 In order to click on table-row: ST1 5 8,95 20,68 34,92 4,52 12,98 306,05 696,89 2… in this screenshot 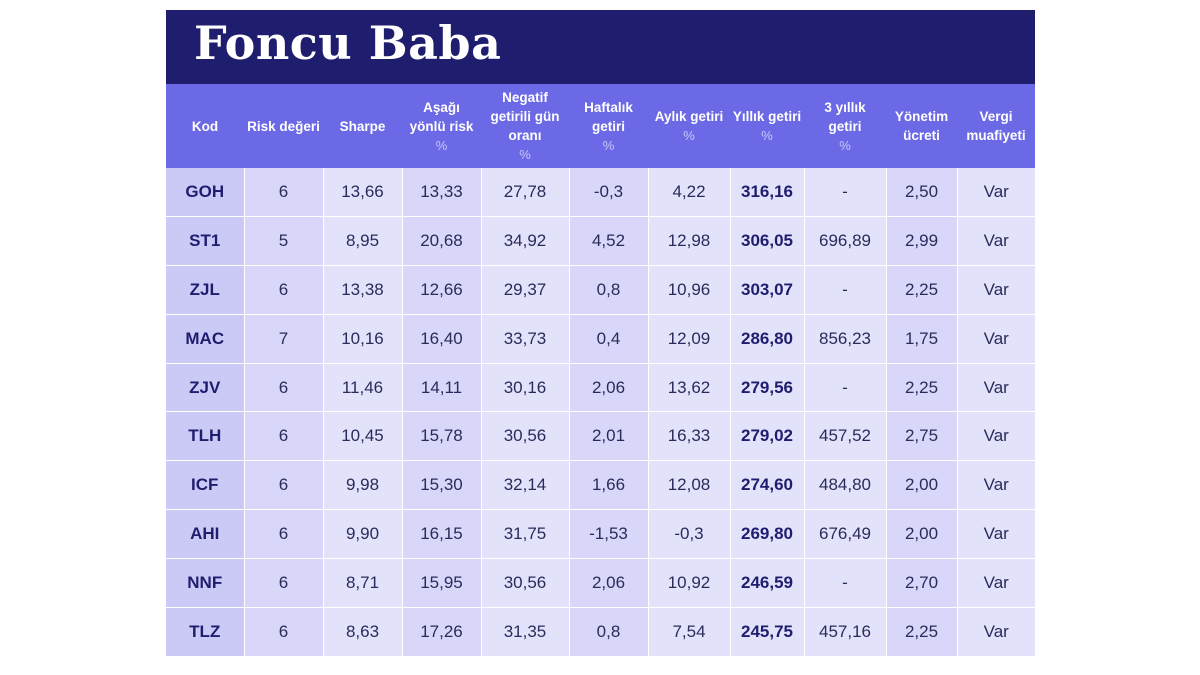, I will do `click(600, 241)`.